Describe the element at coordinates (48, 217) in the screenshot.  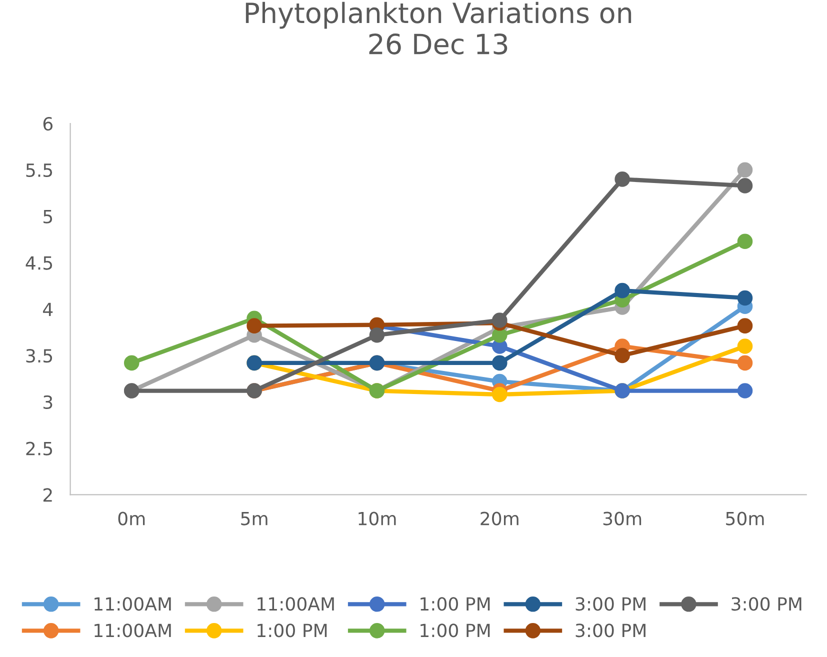
I see `y-tick-label: 5` at that location.